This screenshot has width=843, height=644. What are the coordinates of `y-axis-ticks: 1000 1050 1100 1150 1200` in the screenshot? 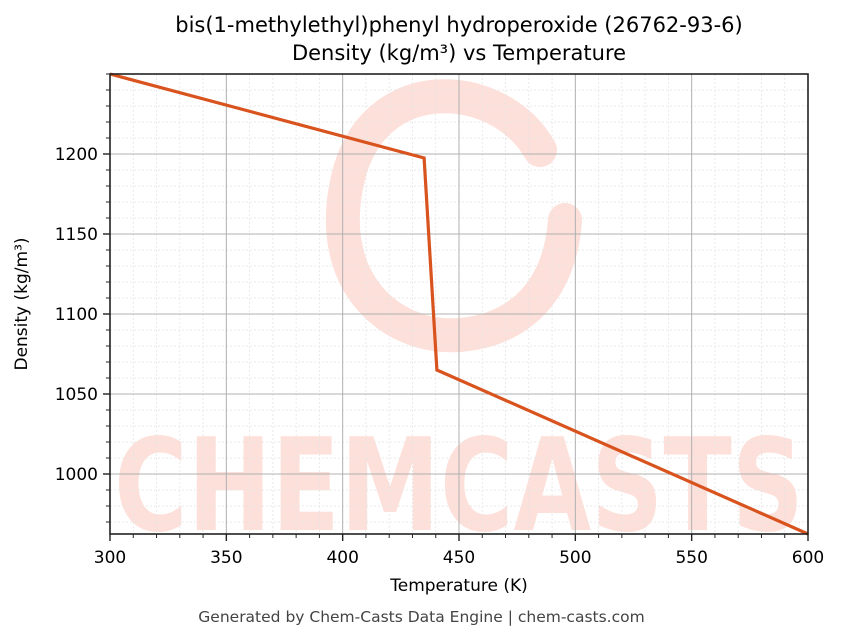 It's located at (82, 298).